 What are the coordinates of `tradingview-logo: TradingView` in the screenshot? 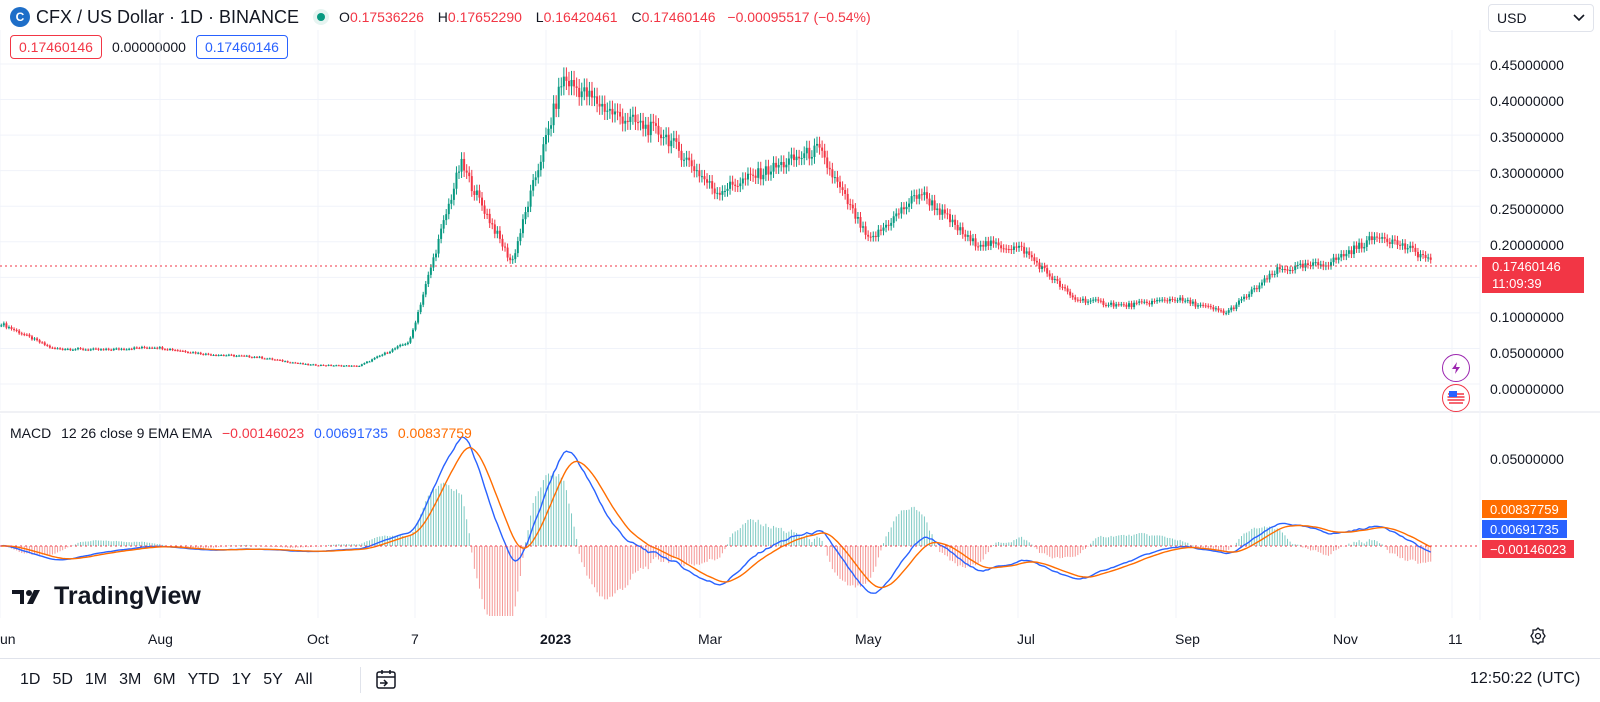 It's located at (106, 596).